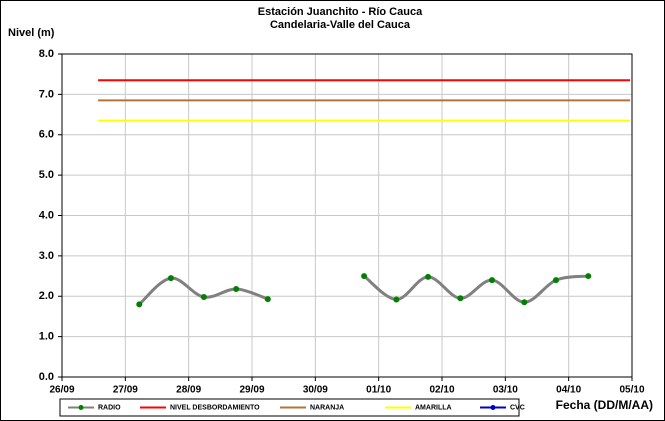 Image resolution: width=665 pixels, height=421 pixels. I want to click on legend-label: CVC, so click(517, 407).